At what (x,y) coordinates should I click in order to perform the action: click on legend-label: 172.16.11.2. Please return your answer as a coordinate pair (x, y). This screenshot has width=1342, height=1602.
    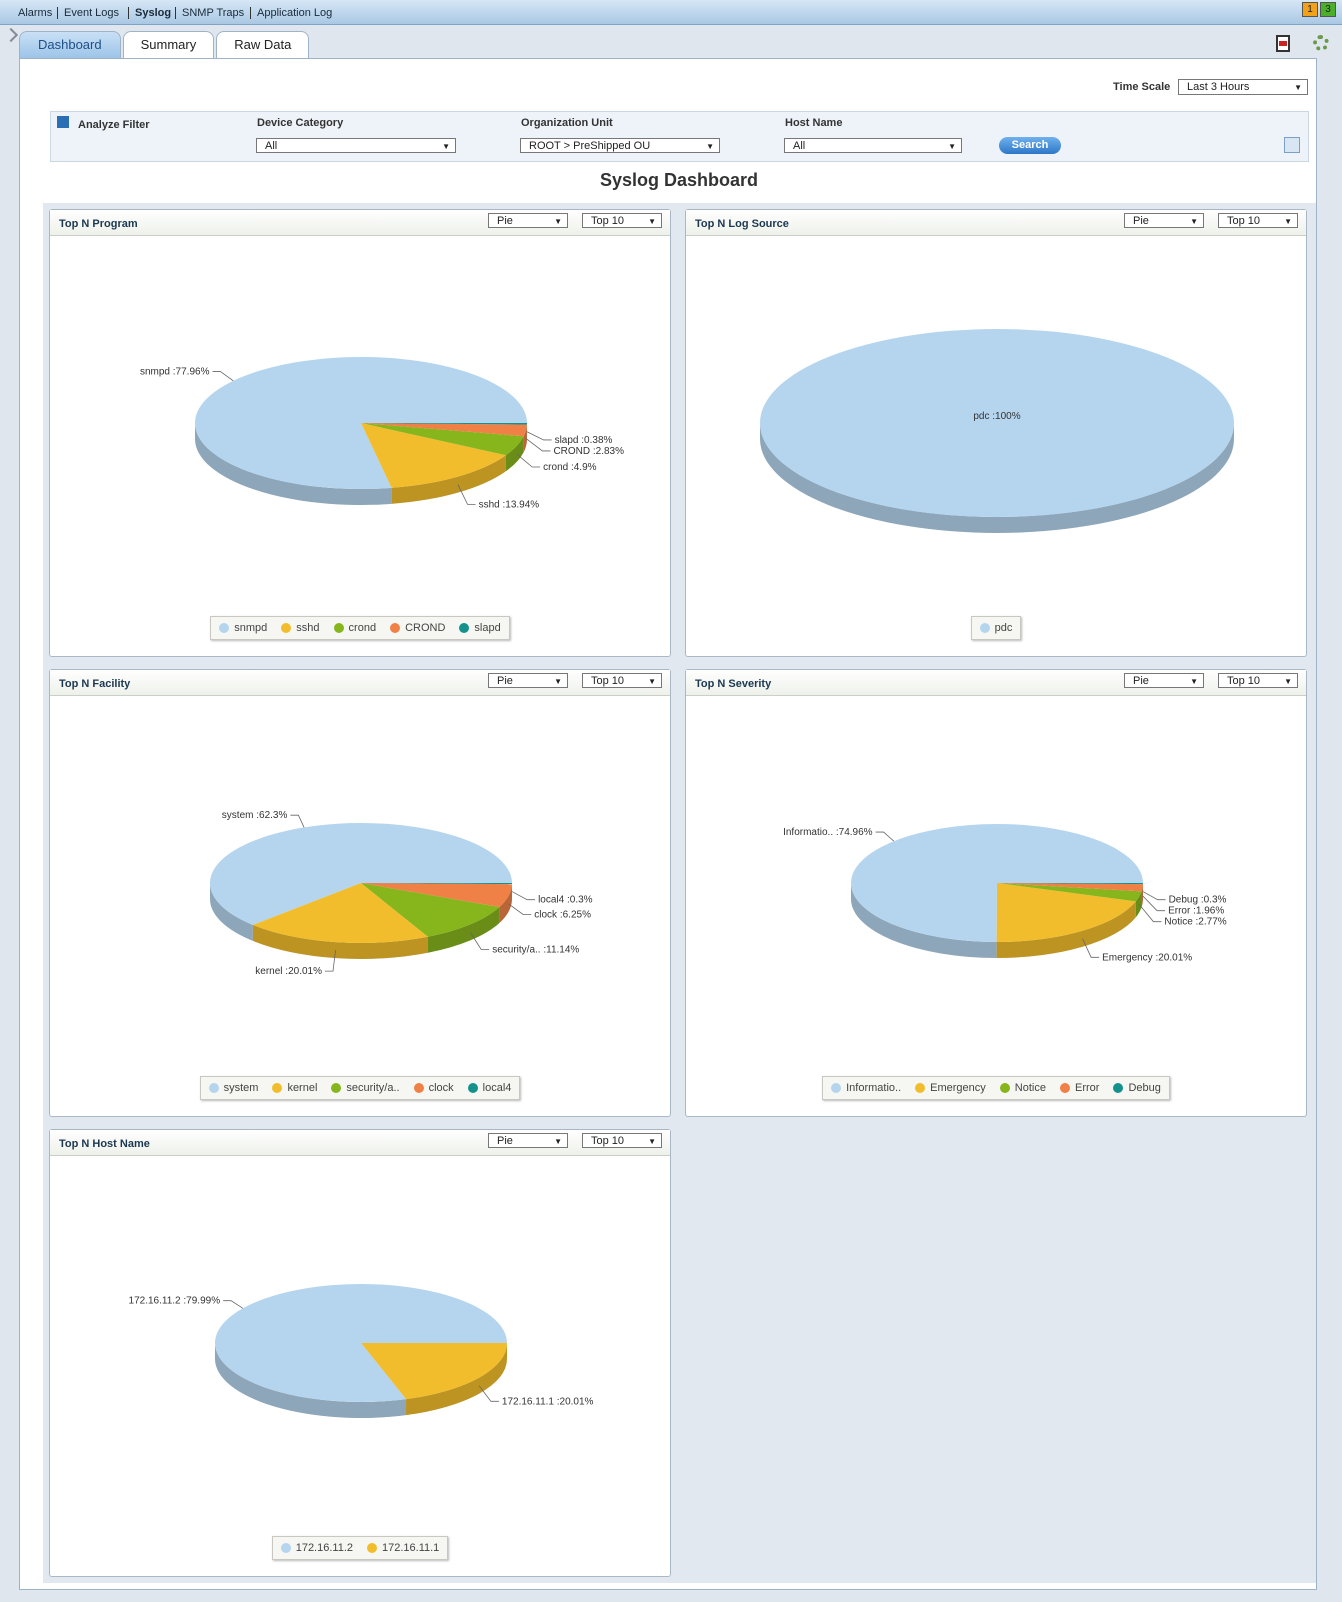
    Looking at the image, I should click on (324, 1548).